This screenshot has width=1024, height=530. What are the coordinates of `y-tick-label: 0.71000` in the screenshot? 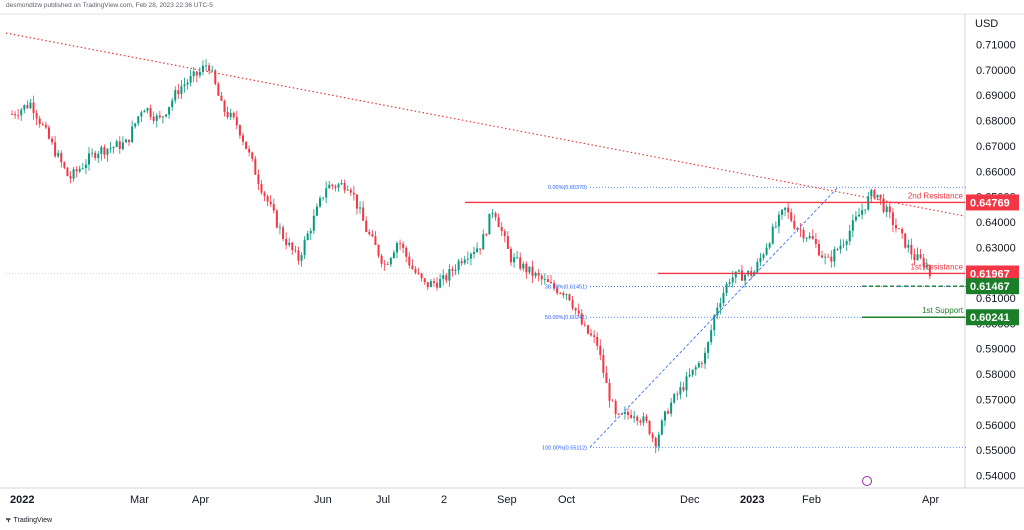 It's located at (996, 46).